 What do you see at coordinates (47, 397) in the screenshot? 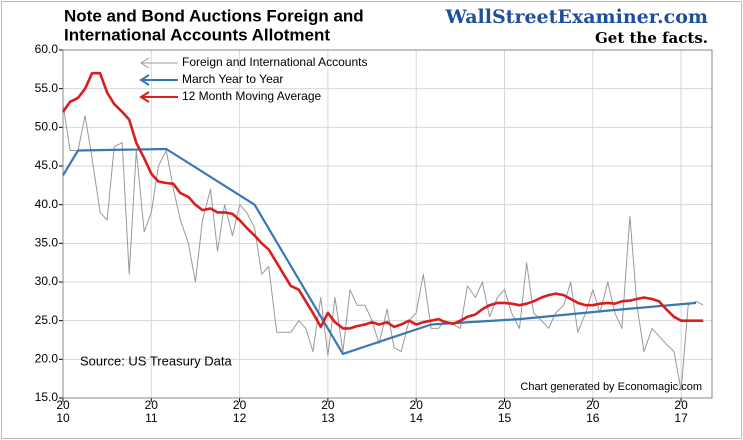
I see `y-tick-label: 15.0` at bounding box center [47, 397].